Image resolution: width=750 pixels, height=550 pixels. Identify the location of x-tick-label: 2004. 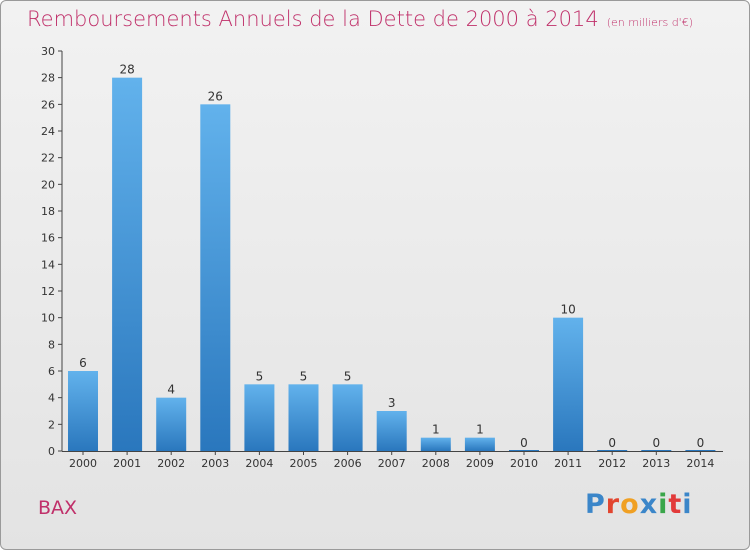
(259, 463).